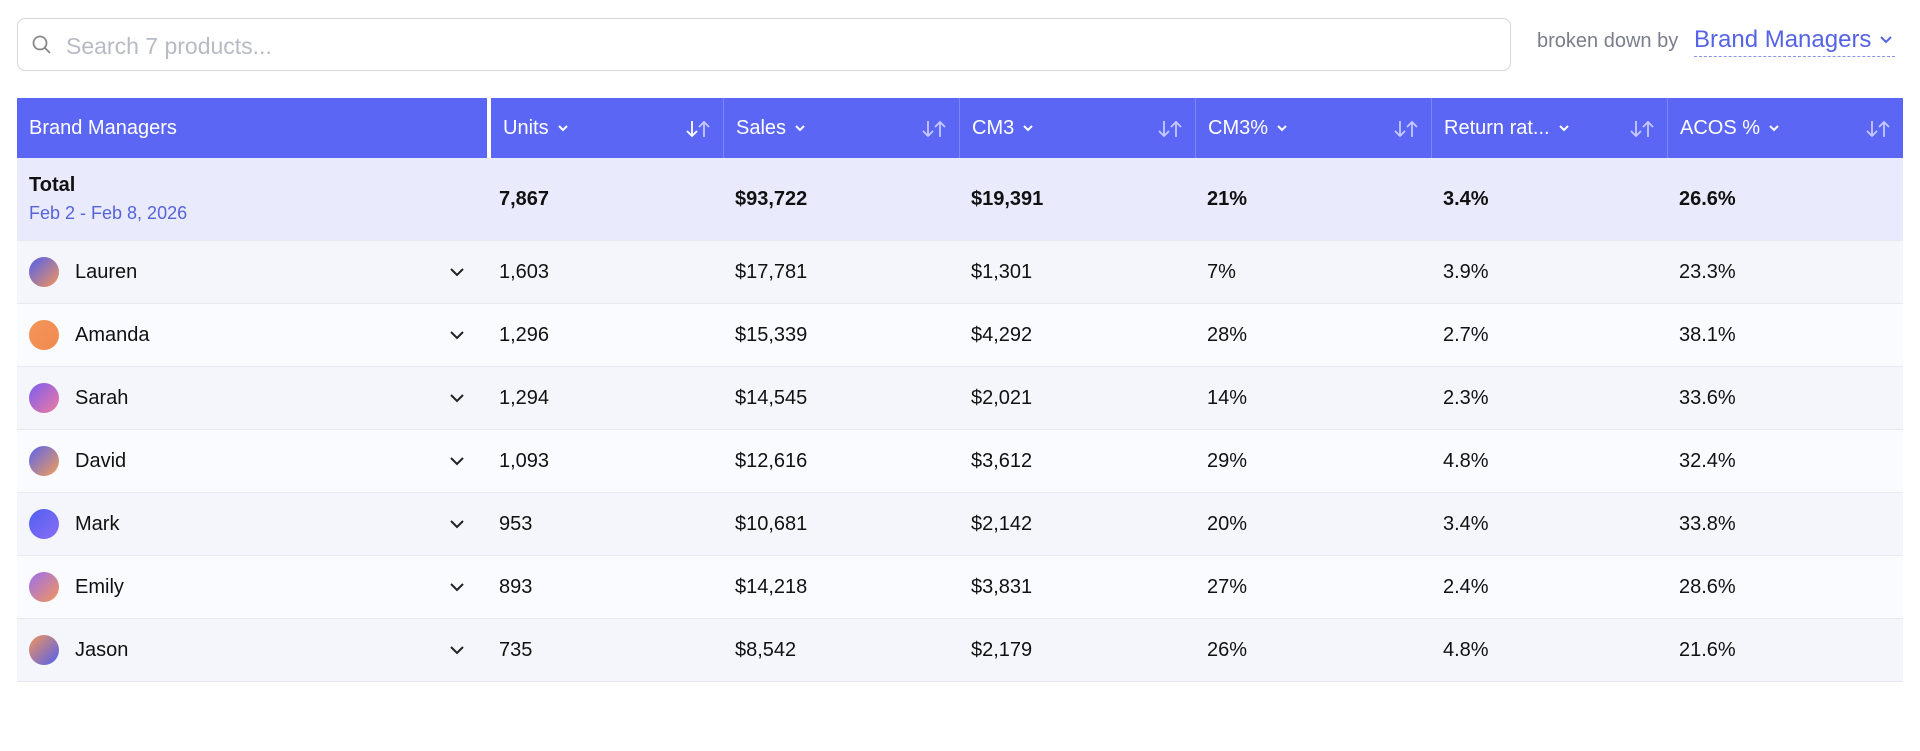 This screenshot has width=1920, height=751. I want to click on value-cell: $2,021, so click(1077, 398).